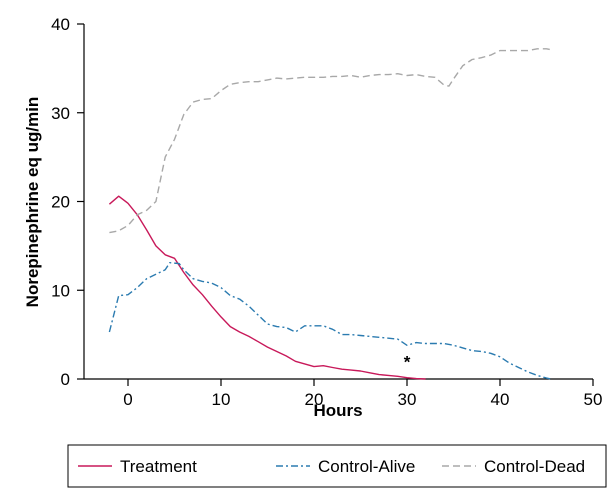 The height and width of the screenshot is (494, 614). What do you see at coordinates (314, 399) in the screenshot?
I see `x-tick-label: 20` at bounding box center [314, 399].